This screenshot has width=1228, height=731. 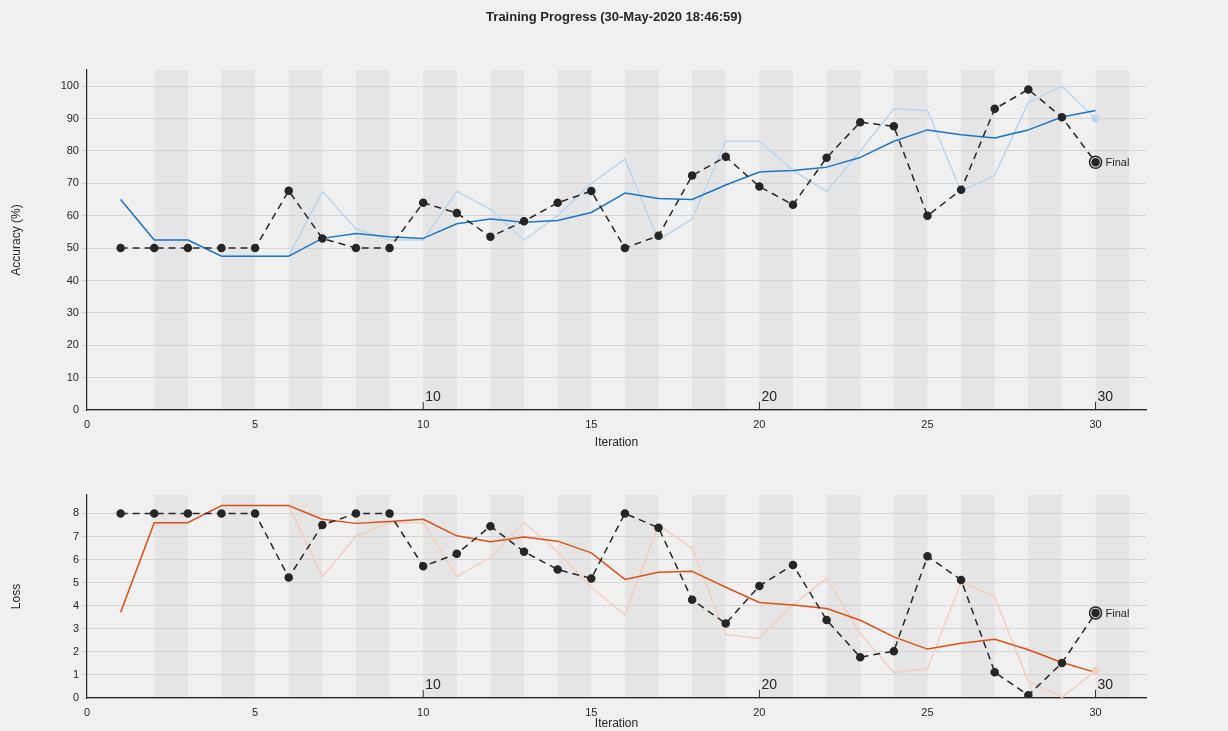 What do you see at coordinates (614, 17) in the screenshot?
I see `chart-title: Training Progress (30-May-2020 18:46:59)` at bounding box center [614, 17].